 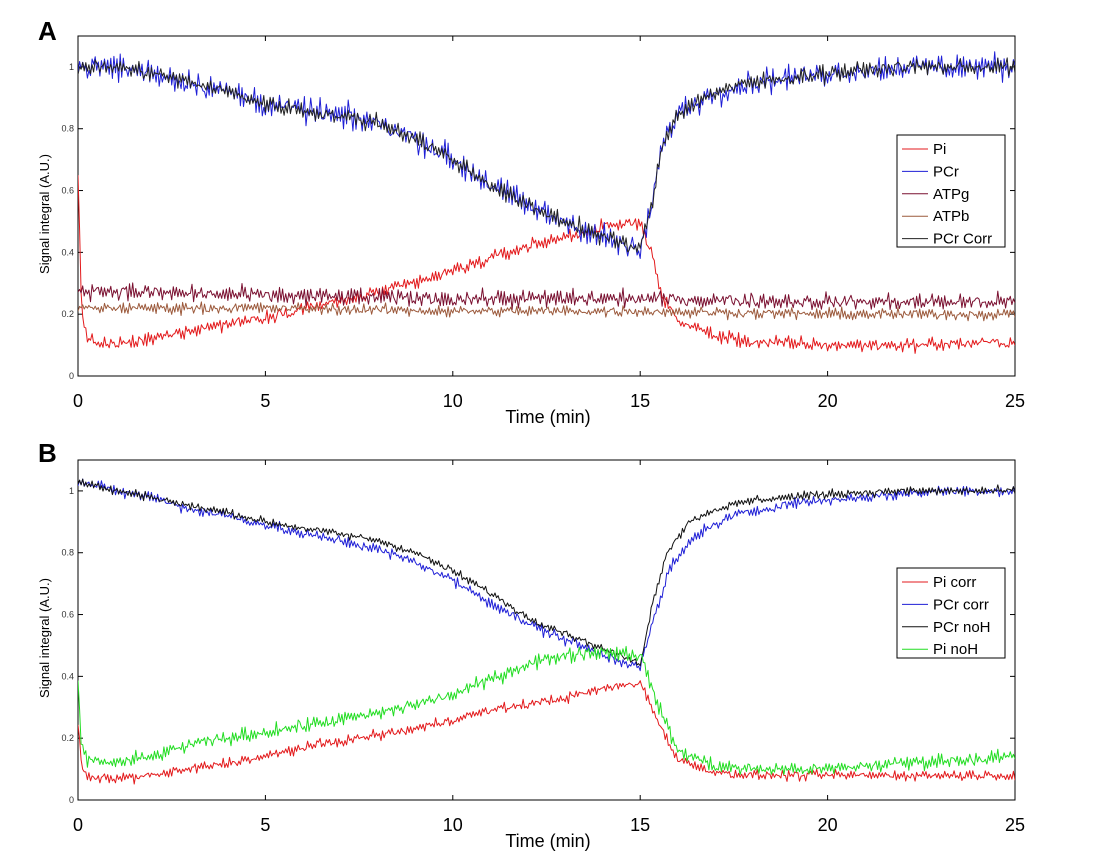 I want to click on legend-entry: PCr Corr, so click(x=962, y=239).